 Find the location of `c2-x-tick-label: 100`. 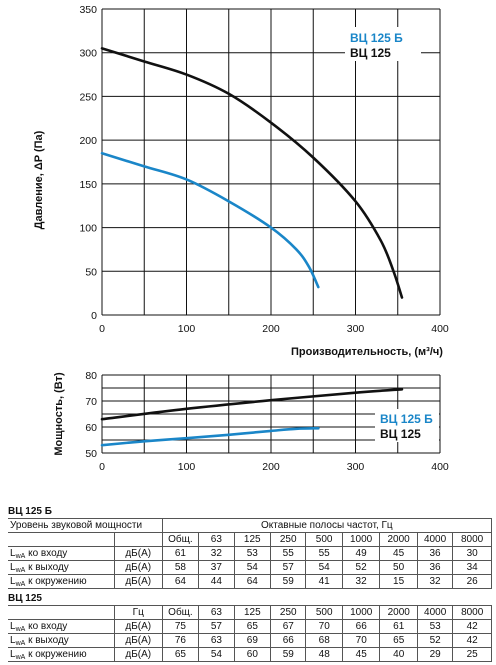

c2-x-tick-label: 100 is located at coordinates (187, 467).